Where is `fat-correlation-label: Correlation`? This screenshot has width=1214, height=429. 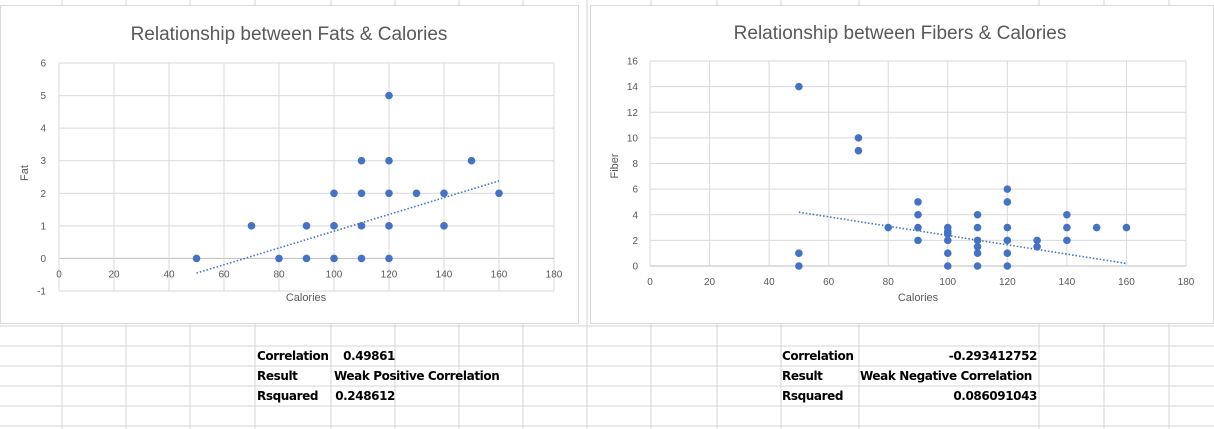
fat-correlation-label: Correlation is located at coordinates (293, 356).